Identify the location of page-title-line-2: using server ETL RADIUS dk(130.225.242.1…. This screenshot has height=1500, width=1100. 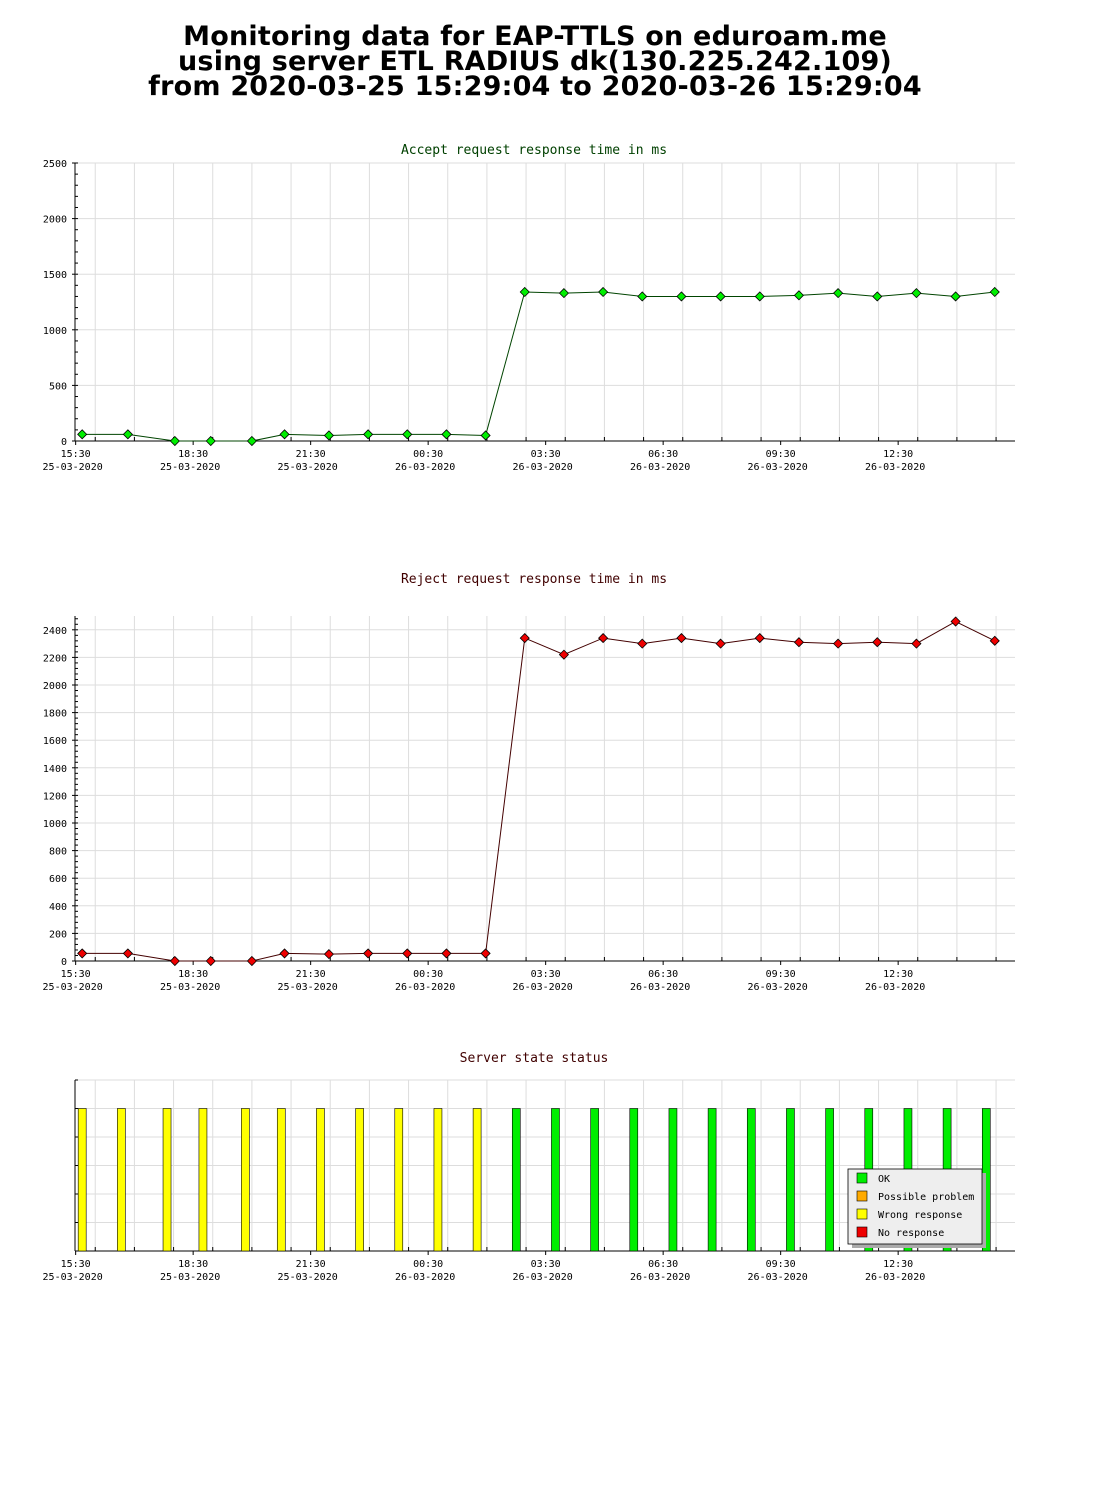
(535, 61).